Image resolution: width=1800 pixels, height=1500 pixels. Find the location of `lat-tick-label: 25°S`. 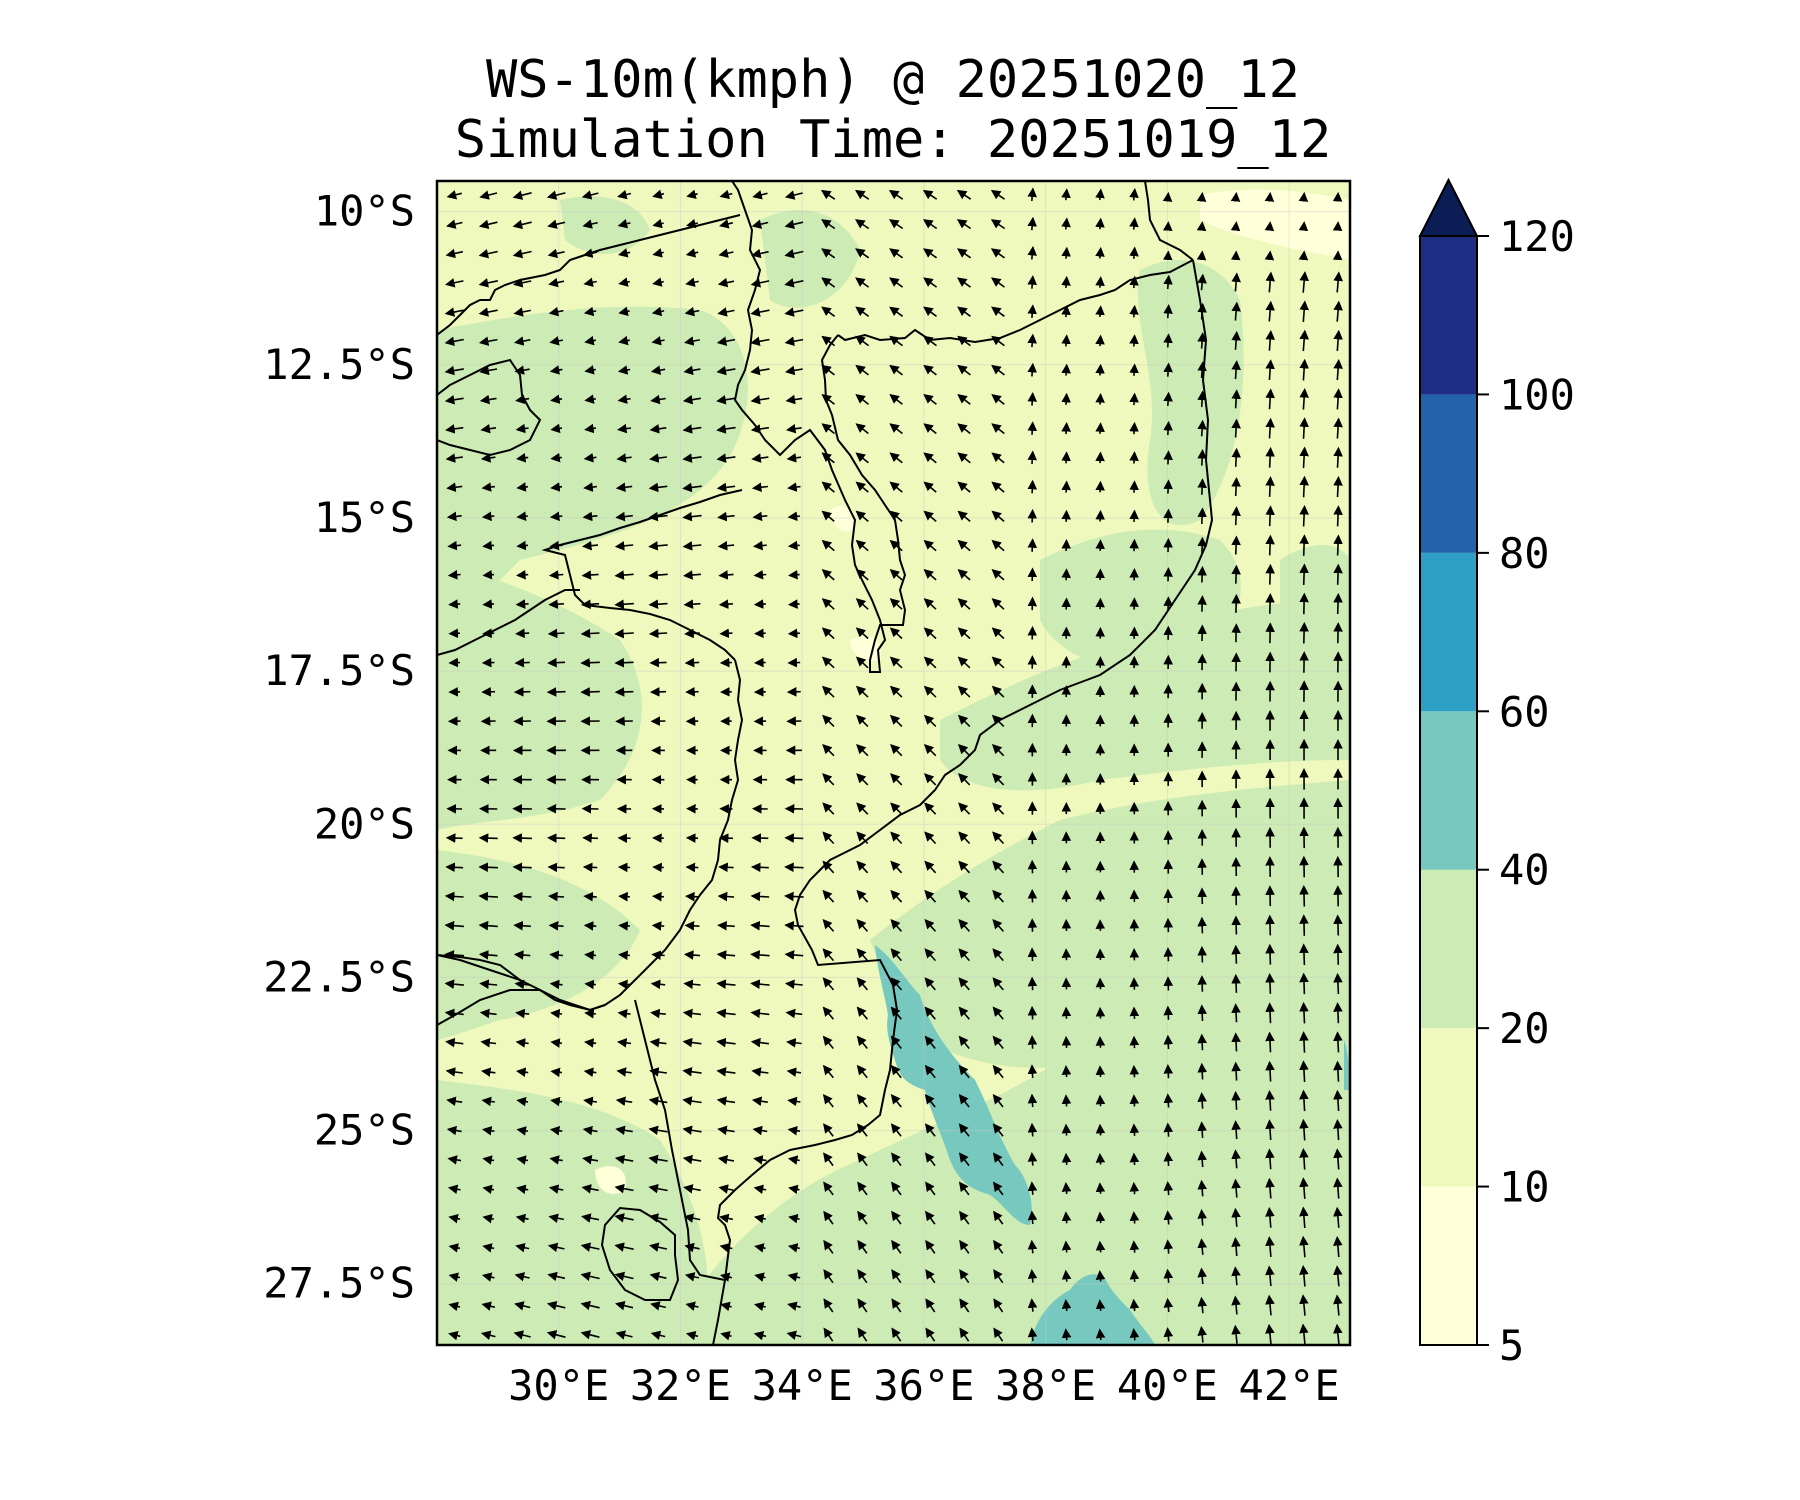

lat-tick-label: 25°S is located at coordinates (364, 1130).